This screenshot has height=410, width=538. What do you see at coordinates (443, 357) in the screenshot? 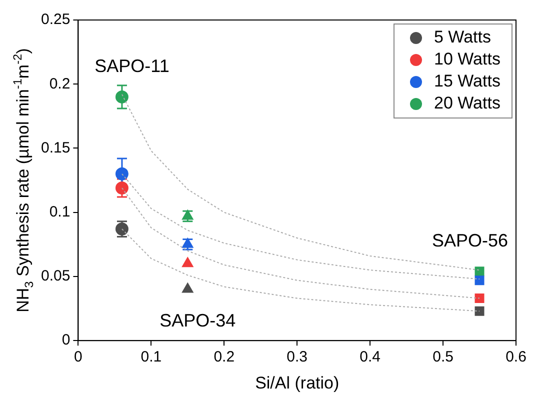
I see `x-tick-label: 0.5` at bounding box center [443, 357].